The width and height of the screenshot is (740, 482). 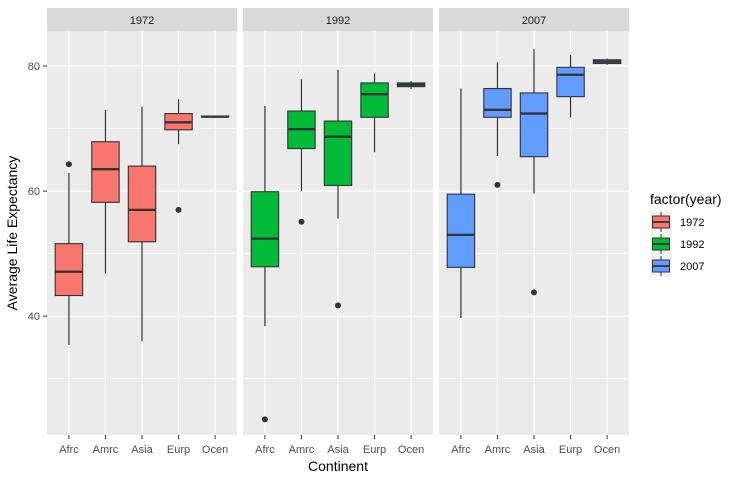 I want to click on box-afrc-1972, so click(x=69, y=253).